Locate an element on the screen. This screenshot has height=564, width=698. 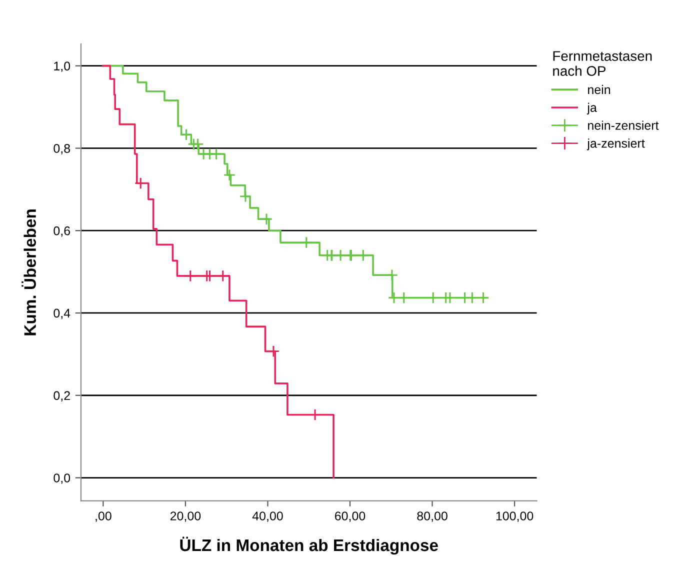
legend-label: ja-zensiert is located at coordinates (615, 144).